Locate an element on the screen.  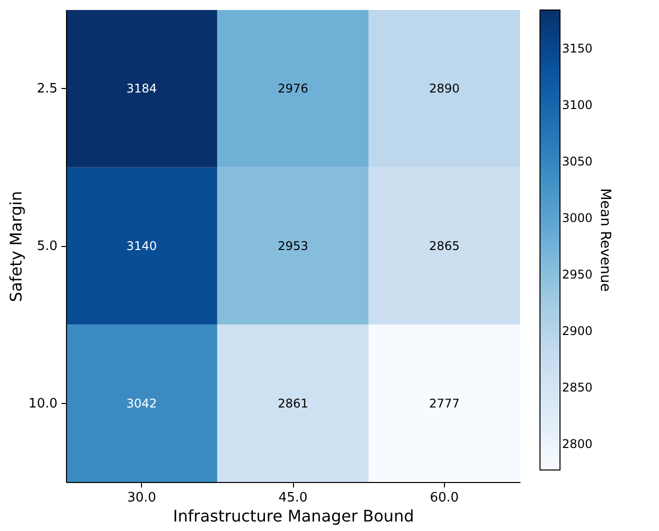
color-bar-label: 3050 is located at coordinates (577, 161).